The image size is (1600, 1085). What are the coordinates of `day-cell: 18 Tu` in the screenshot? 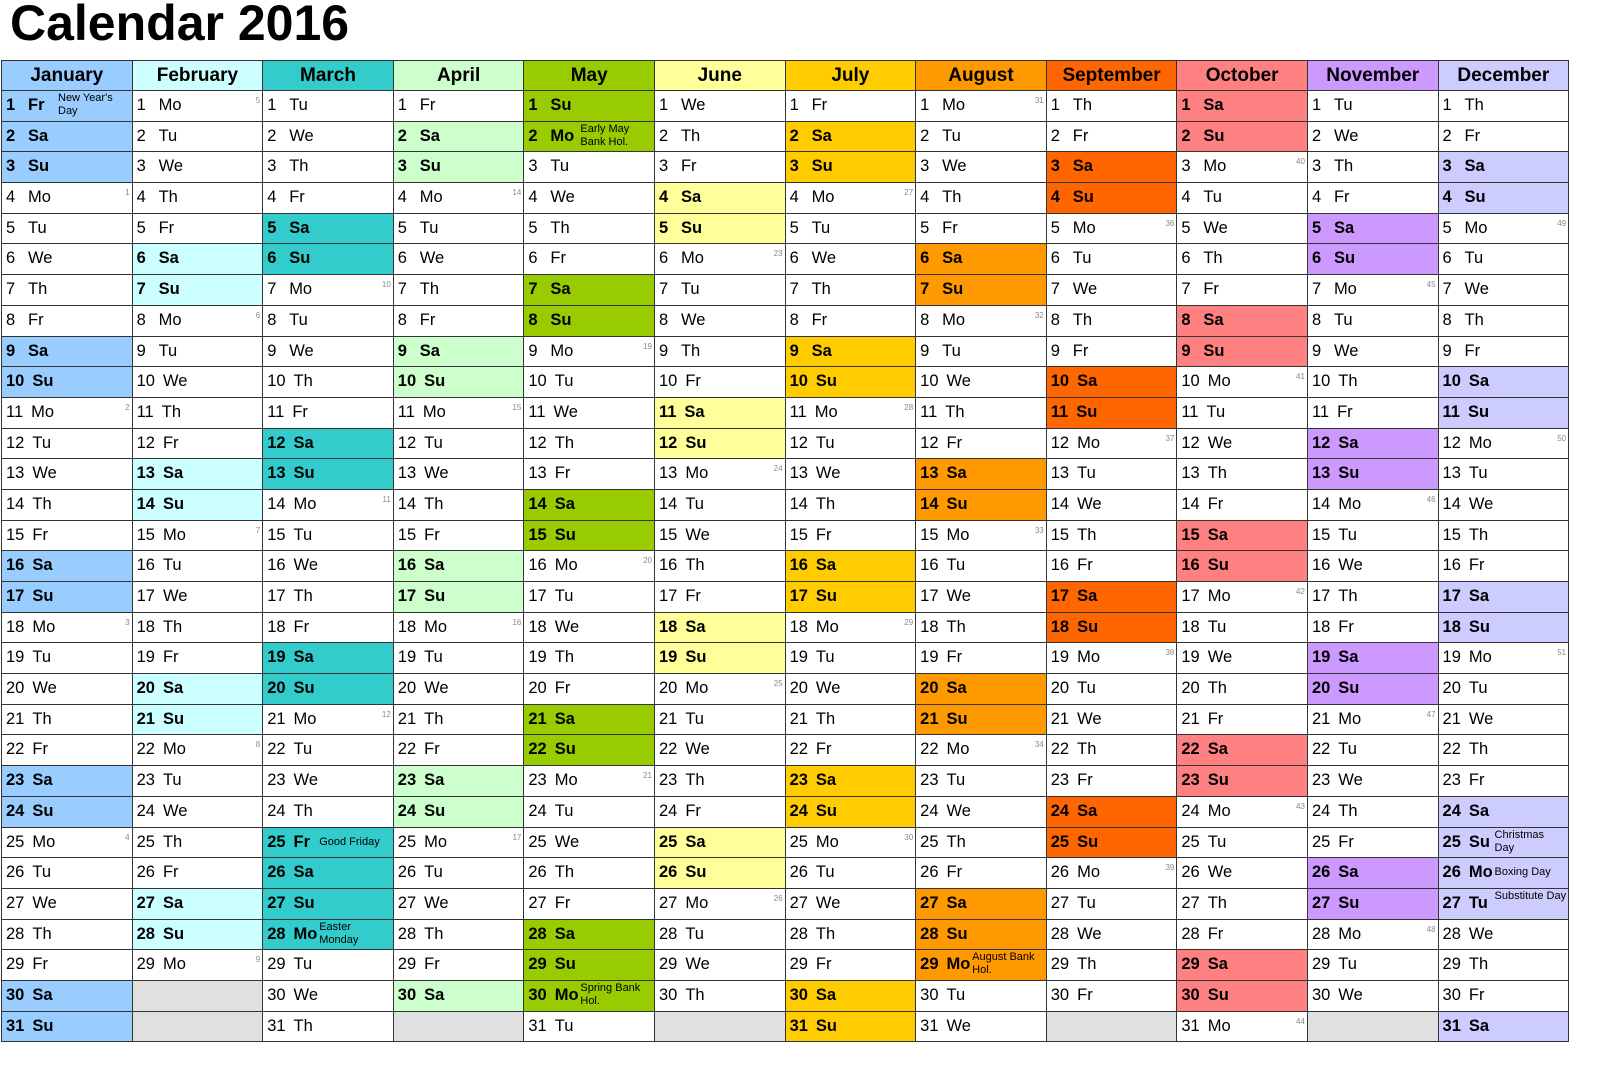 It's located at (1242, 628).